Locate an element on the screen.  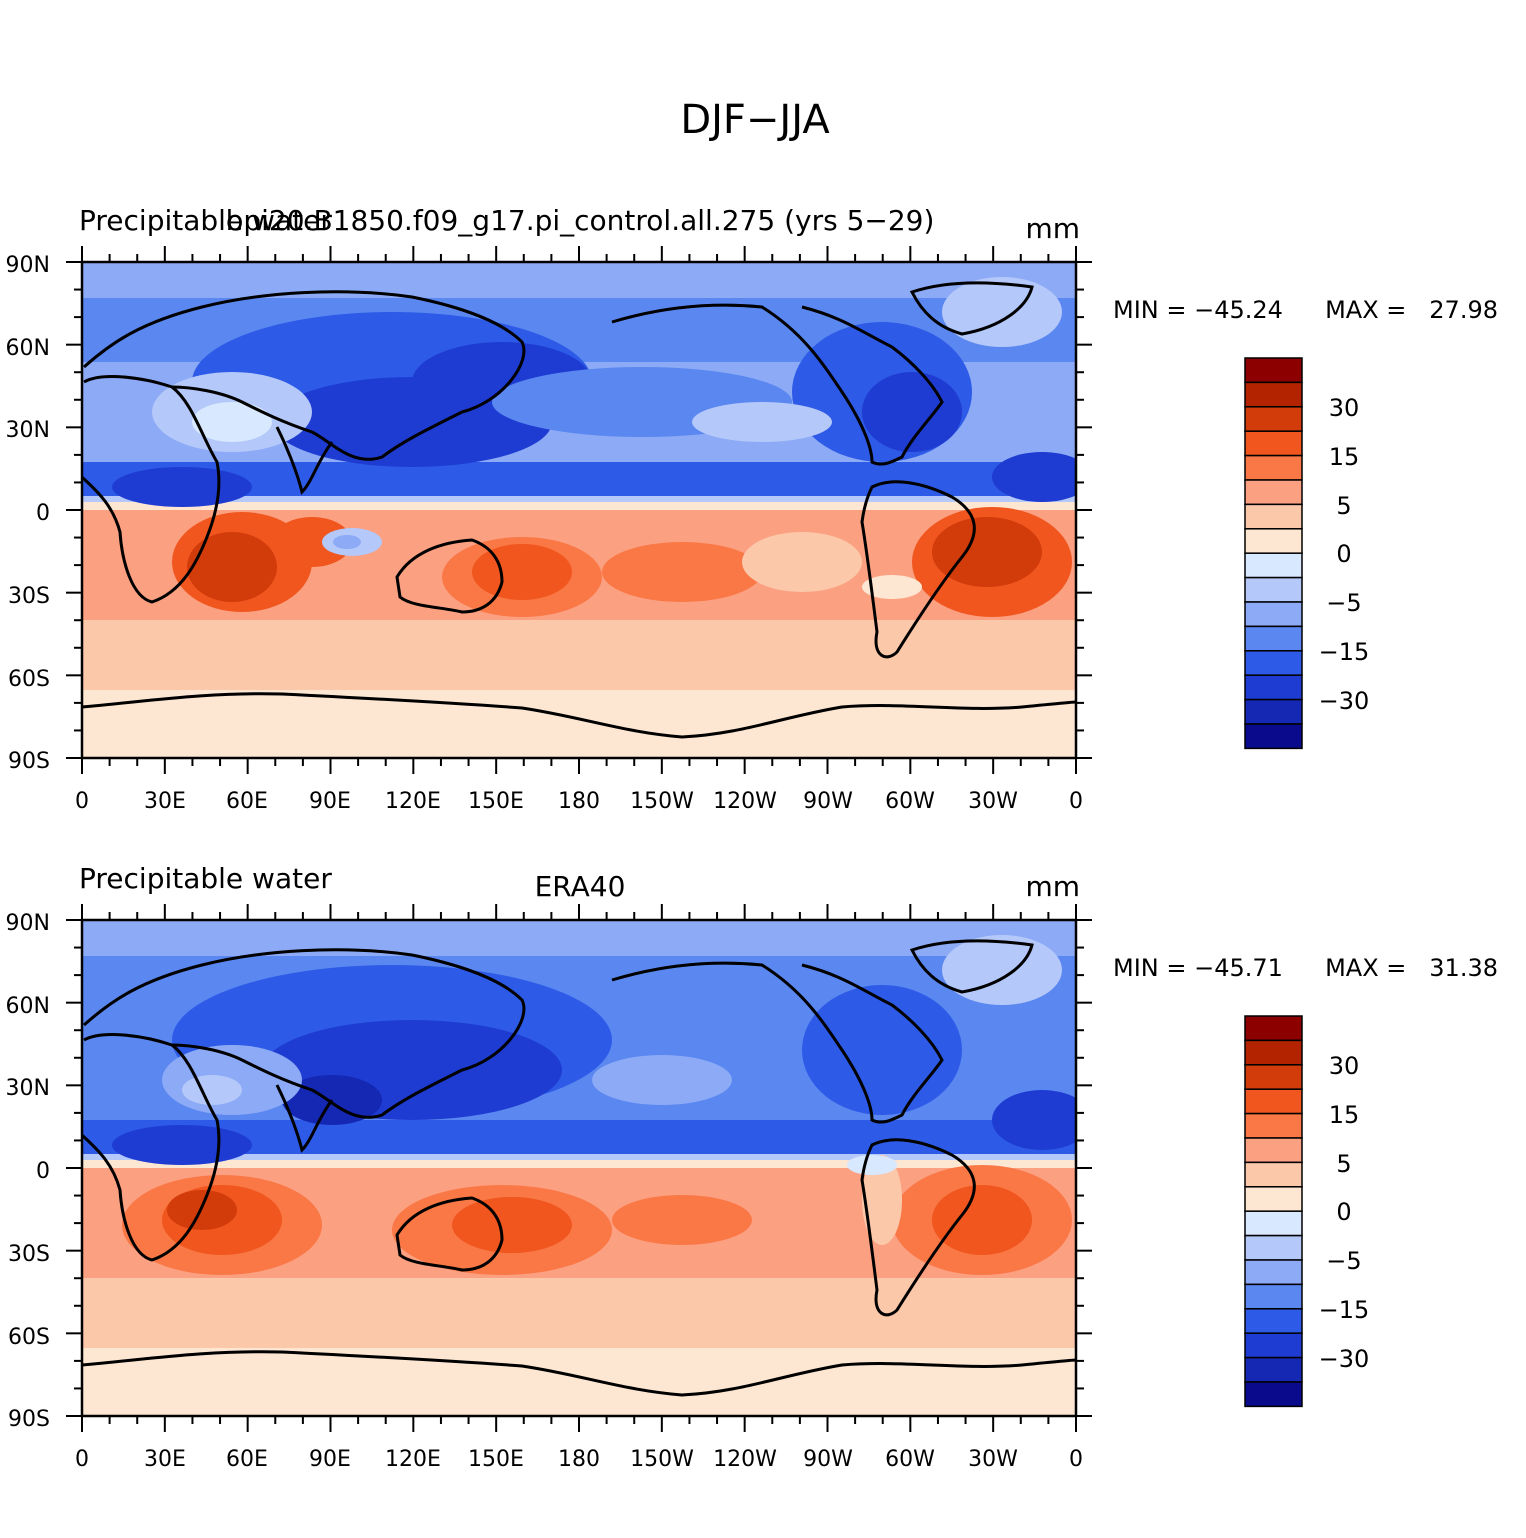
min-label-bottom: MIN = −45.71 is located at coordinates (1198, 968).